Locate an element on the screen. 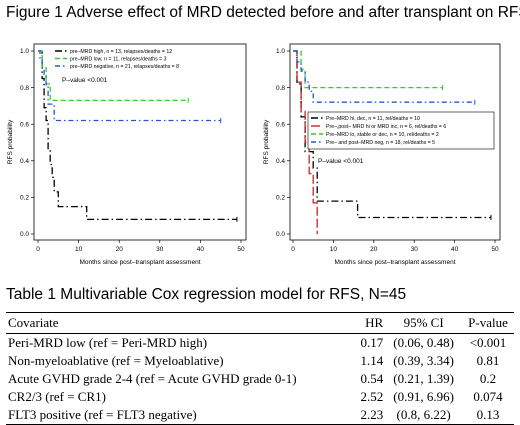 This screenshot has height=425, width=520. legend-box is located at coordinates (401, 130).